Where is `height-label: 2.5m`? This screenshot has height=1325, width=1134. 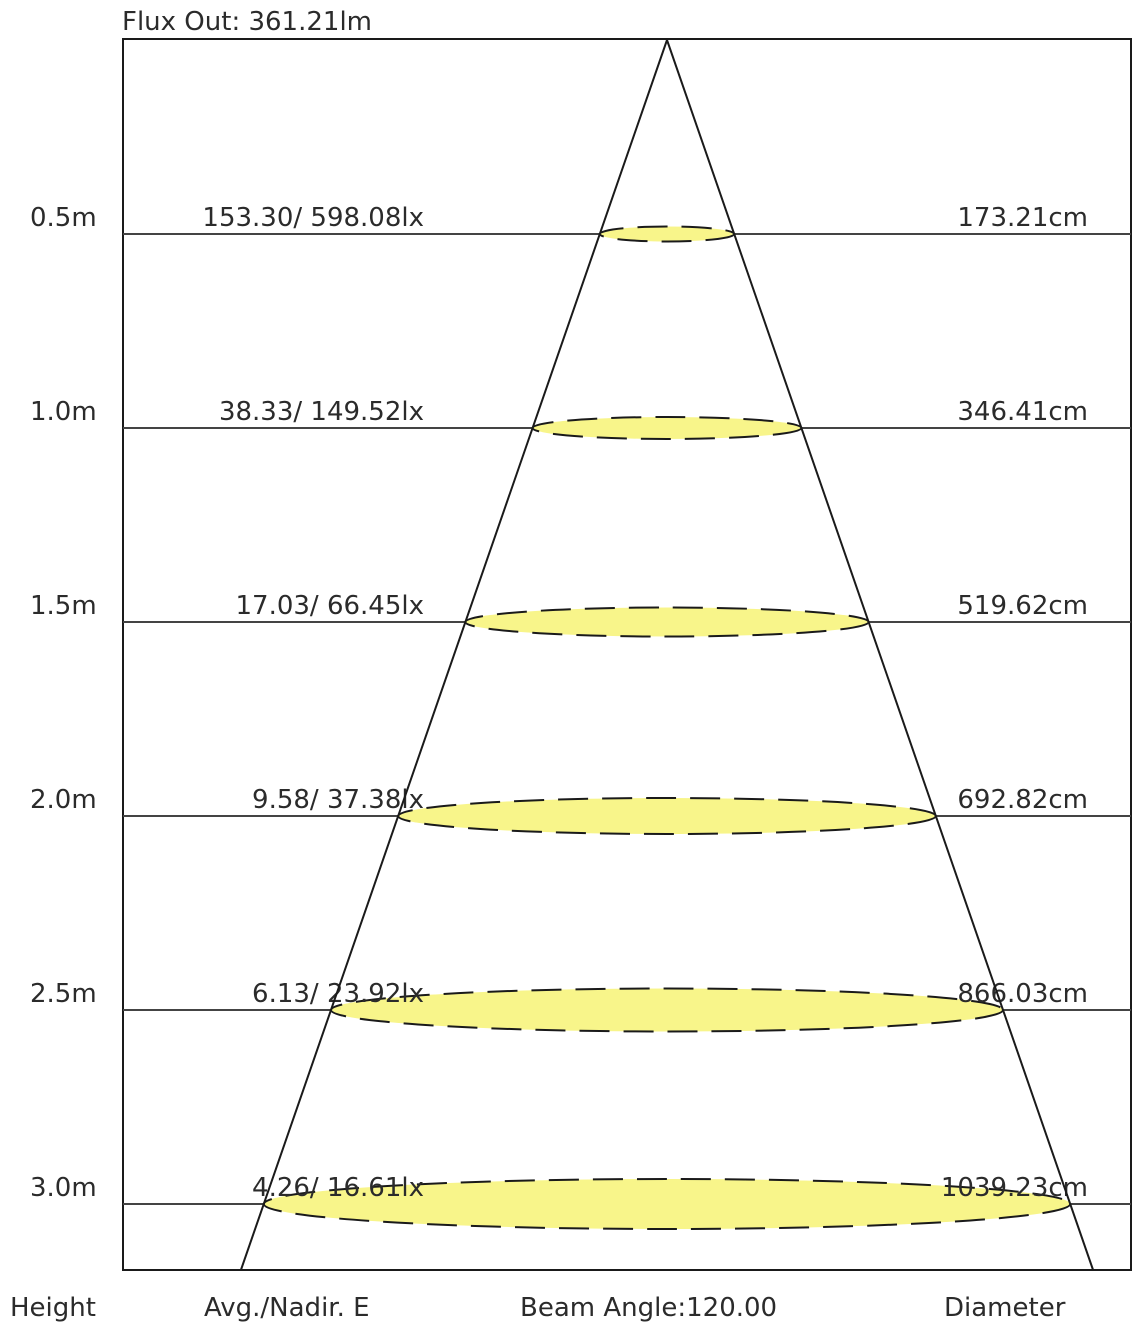
height-label: 2.5m is located at coordinates (63, 994).